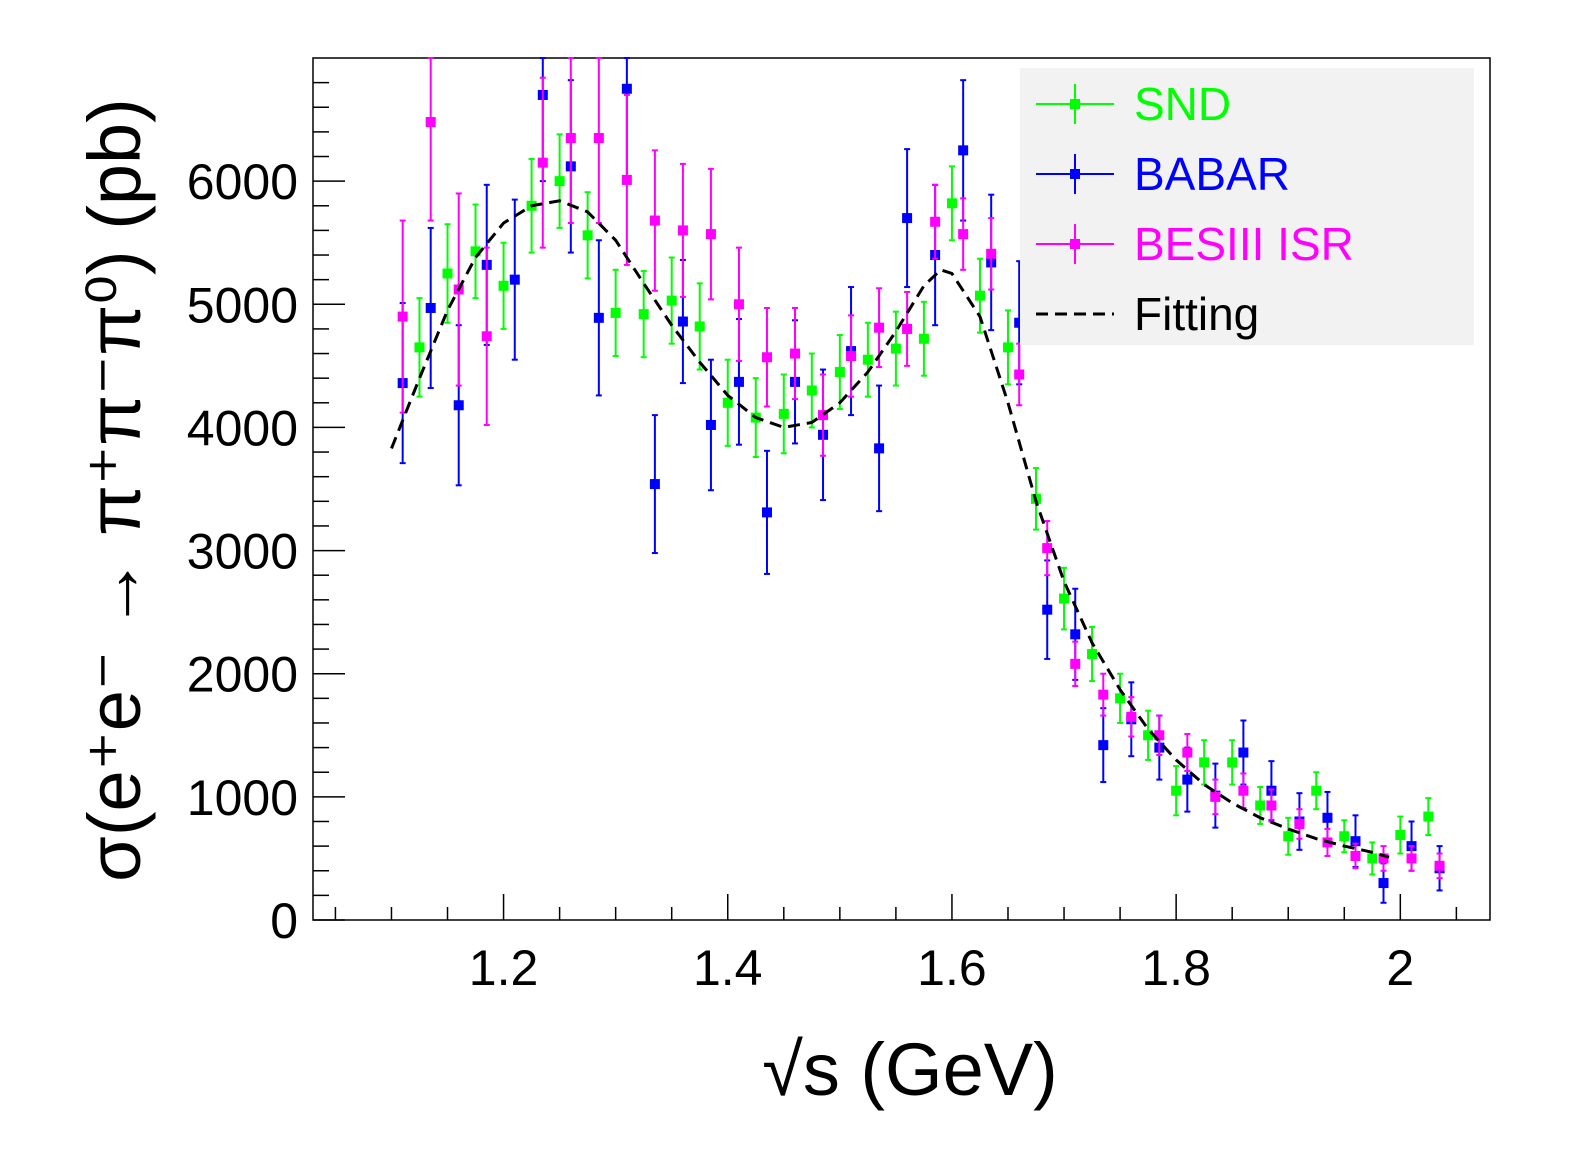  I want to click on y-tick-label: 4000, so click(242, 428).